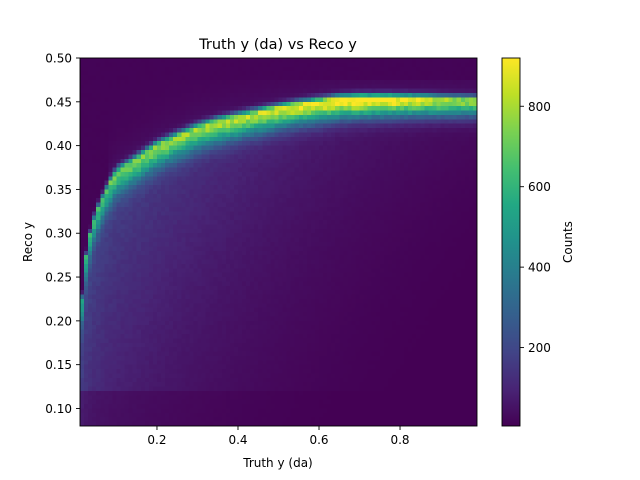  What do you see at coordinates (539, 268) in the screenshot?
I see `colorbar-tick-label: 400` at bounding box center [539, 268].